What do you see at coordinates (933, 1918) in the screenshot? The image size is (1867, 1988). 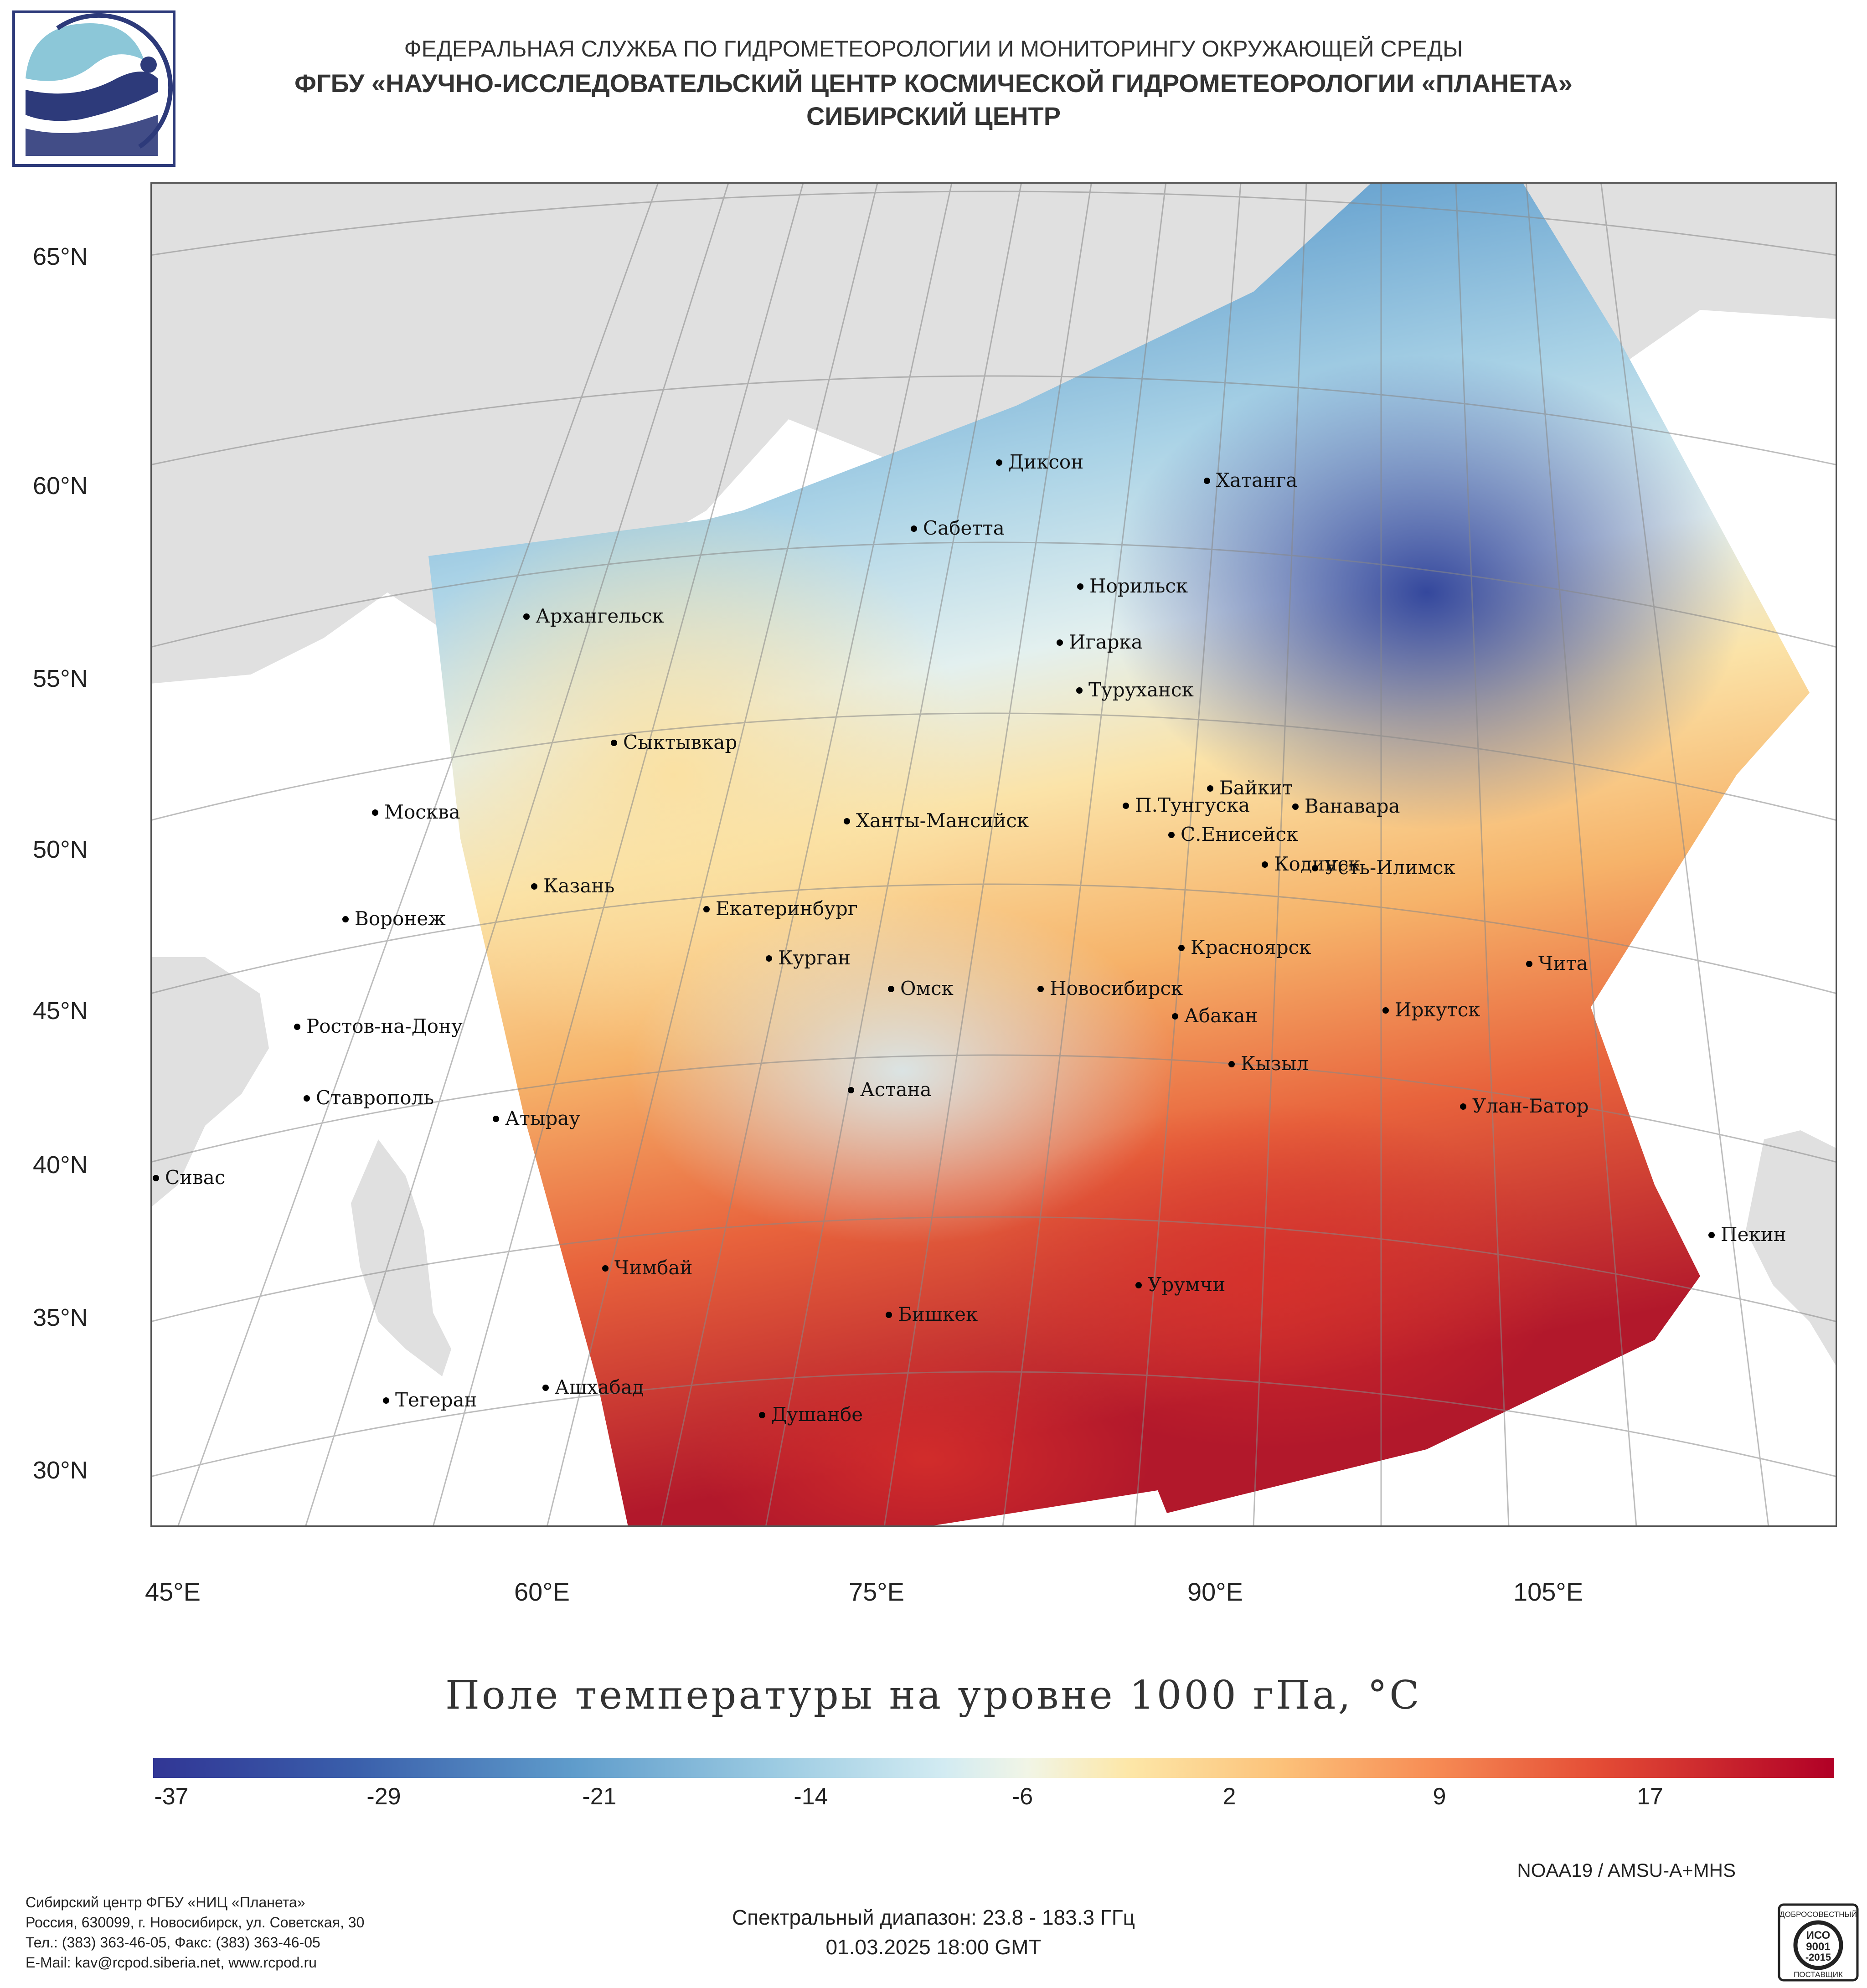 I see `spectral-range: Спектральный диапазон: 23.8 - 183.3 ГГц` at bounding box center [933, 1918].